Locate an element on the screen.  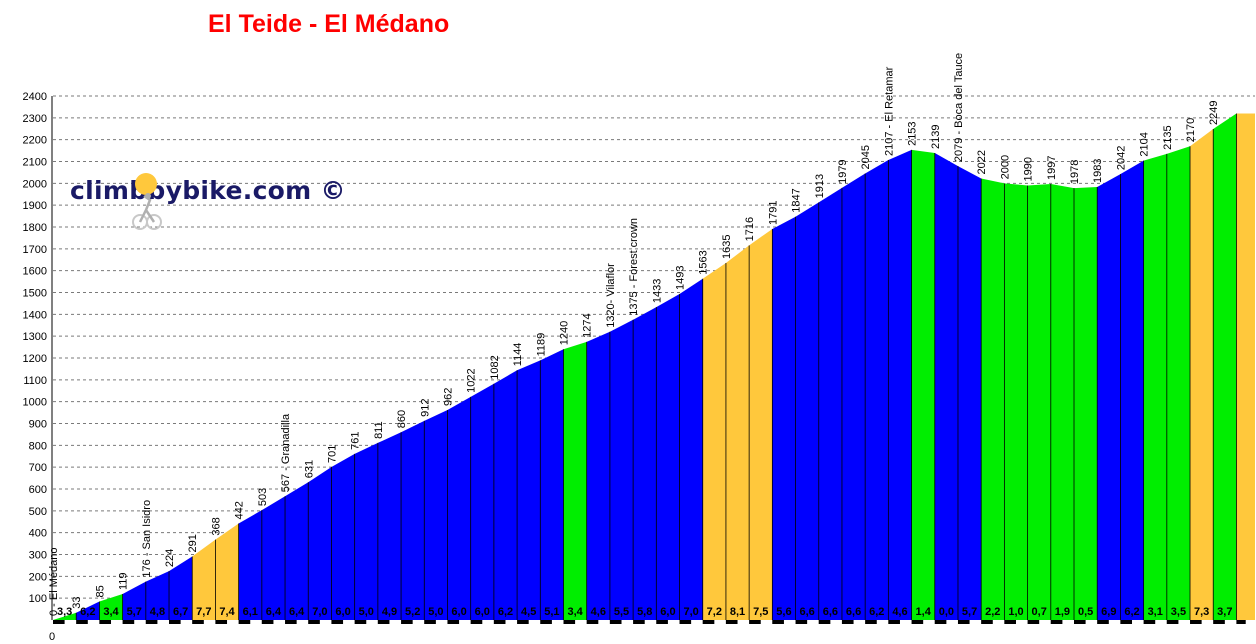
gradient-label: 7,2 is located at coordinates (714, 612).